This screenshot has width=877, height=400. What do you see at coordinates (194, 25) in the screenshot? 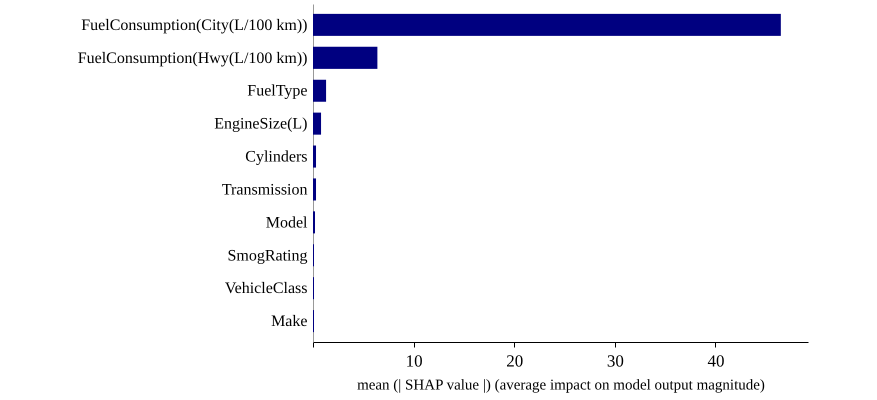
I see `y-tick-label: FuelConsumption(City(L/100 km))` at bounding box center [194, 25].